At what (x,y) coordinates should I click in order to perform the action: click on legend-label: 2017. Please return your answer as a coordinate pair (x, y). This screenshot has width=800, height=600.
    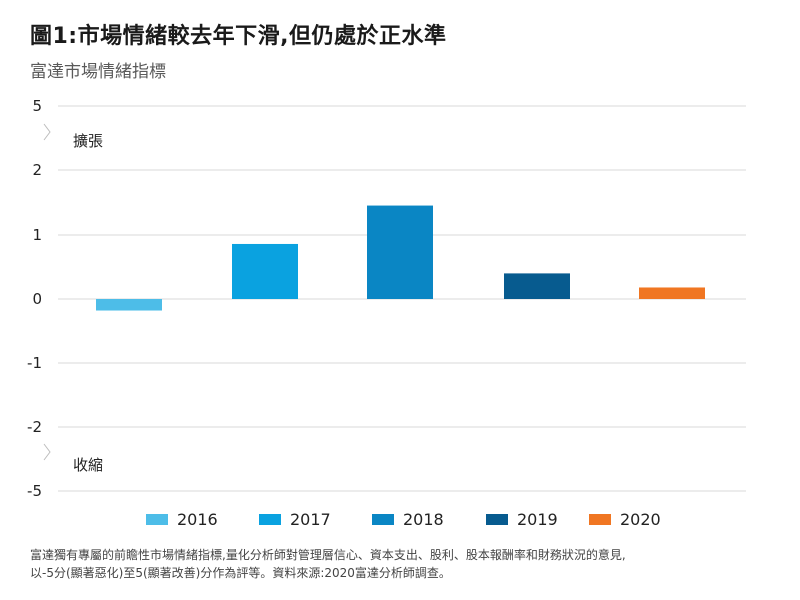
    Looking at the image, I should click on (310, 519).